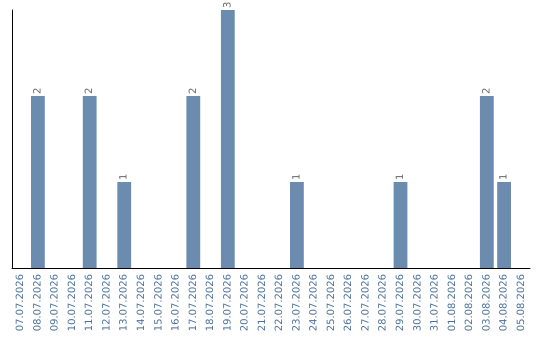 This screenshot has width=540, height=340. Describe the element at coordinates (383, 303) in the screenshot. I see `x-tick-label: 28.07.2026` at that location.